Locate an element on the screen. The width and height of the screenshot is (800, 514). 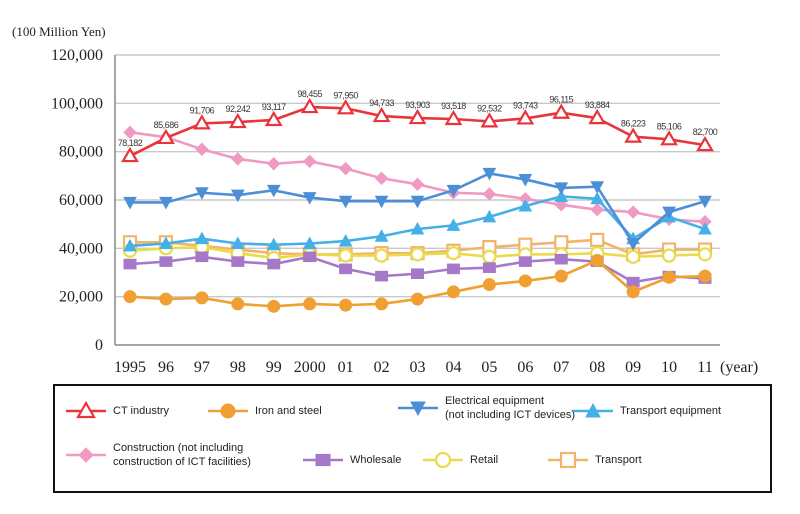
x-tick-label: 07 is located at coordinates (561, 367).